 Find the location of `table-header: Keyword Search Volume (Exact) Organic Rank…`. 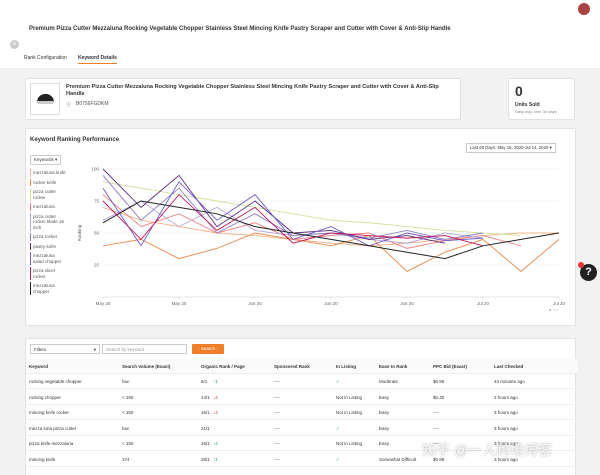

table-header: Keyword Search Volume (Exact) Organic Rank… is located at coordinates (302, 366).